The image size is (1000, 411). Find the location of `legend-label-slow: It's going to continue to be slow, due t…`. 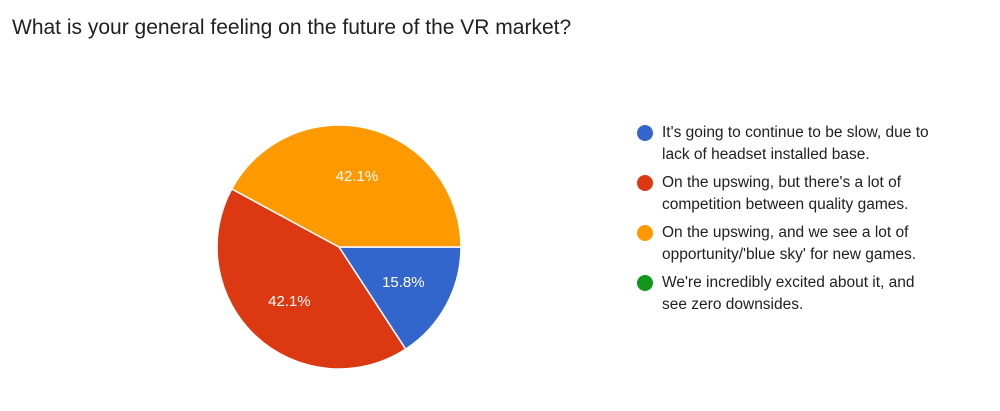

legend-label-slow: It's going to continue to be slow, due t… is located at coordinates (795, 143).